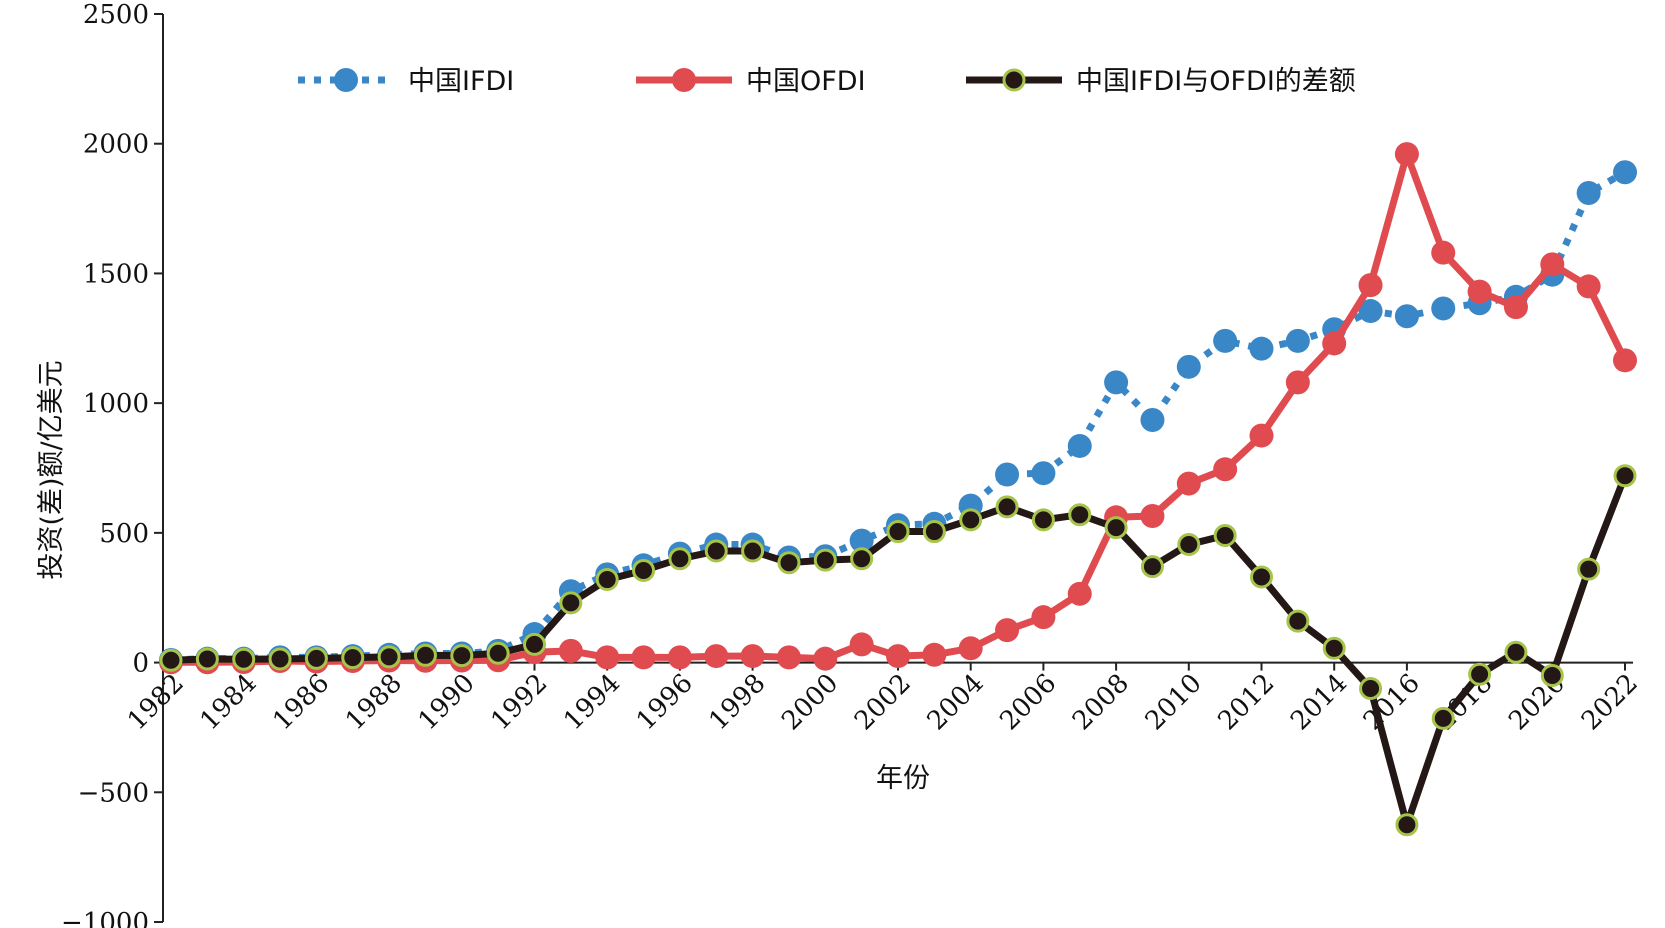  What do you see at coordinates (1161, 81) in the screenshot?
I see `legend-item: 中国IFDI与OFDI的差额` at bounding box center [1161, 81].